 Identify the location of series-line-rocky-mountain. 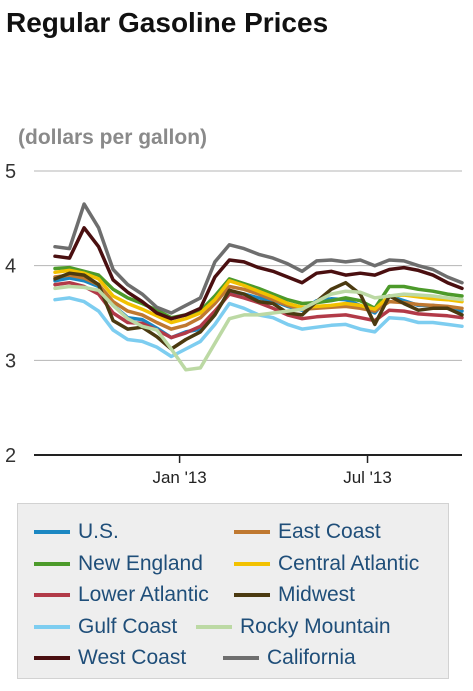
(258, 328).